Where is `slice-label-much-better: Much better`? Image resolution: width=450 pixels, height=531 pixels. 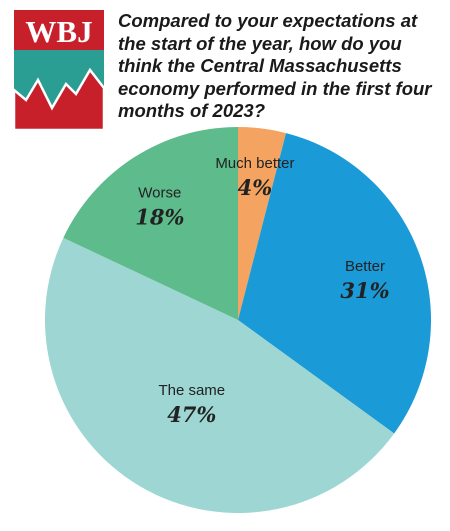 slice-label-much-better: Much better is located at coordinates (254, 163).